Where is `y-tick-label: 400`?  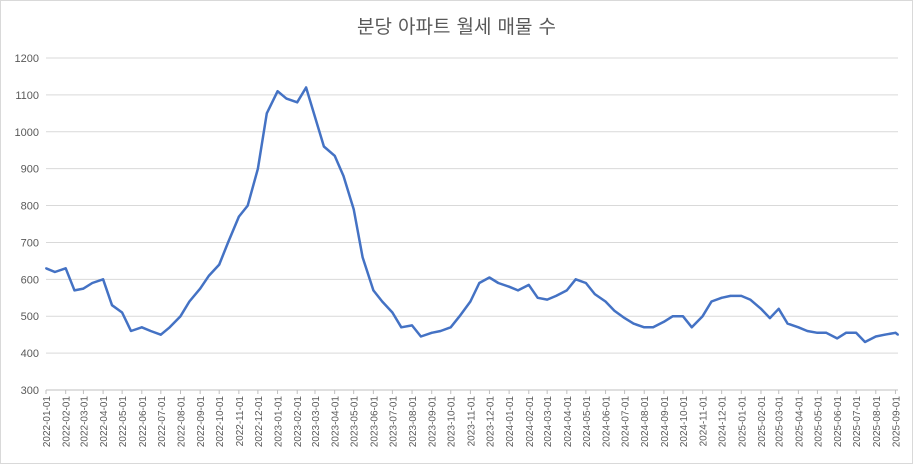
y-tick-label: 400 is located at coordinates (30, 354).